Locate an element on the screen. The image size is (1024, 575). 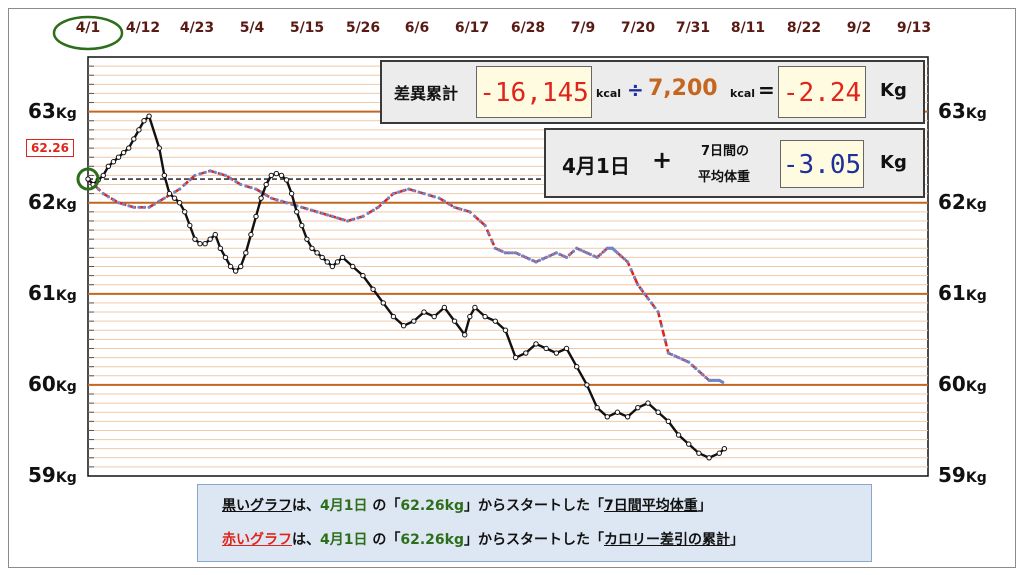
black-text-6: 」からスタートした「 is located at coordinates (533, 506).